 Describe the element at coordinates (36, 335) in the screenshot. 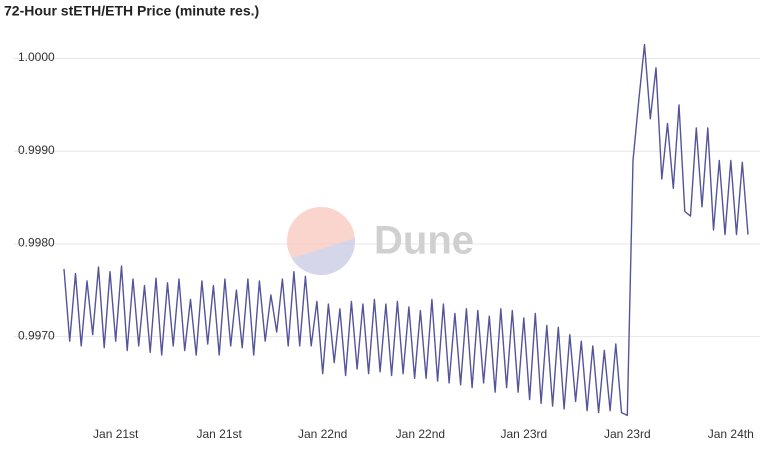

I see `y-tick-label: 0.9970` at that location.